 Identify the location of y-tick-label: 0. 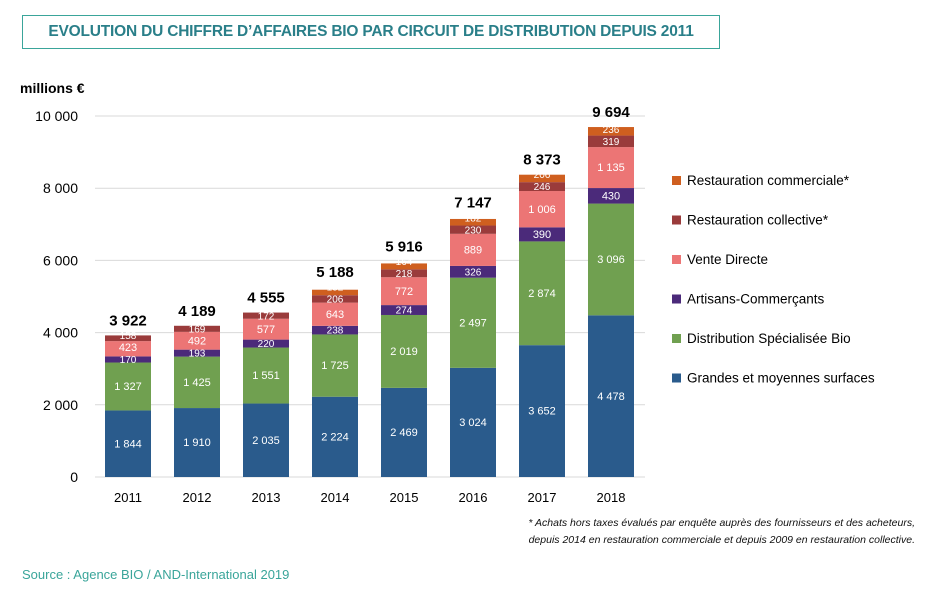
(74, 477).